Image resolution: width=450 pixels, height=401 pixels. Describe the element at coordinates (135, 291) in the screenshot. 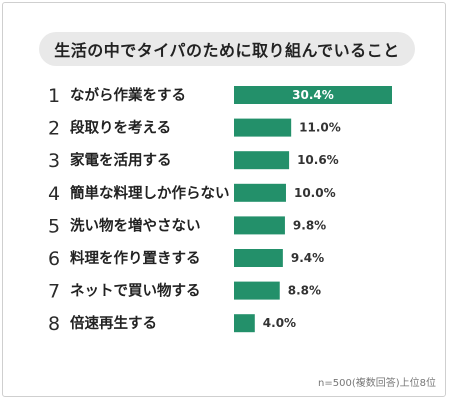

I see `category-label: ネットで買い物する` at that location.